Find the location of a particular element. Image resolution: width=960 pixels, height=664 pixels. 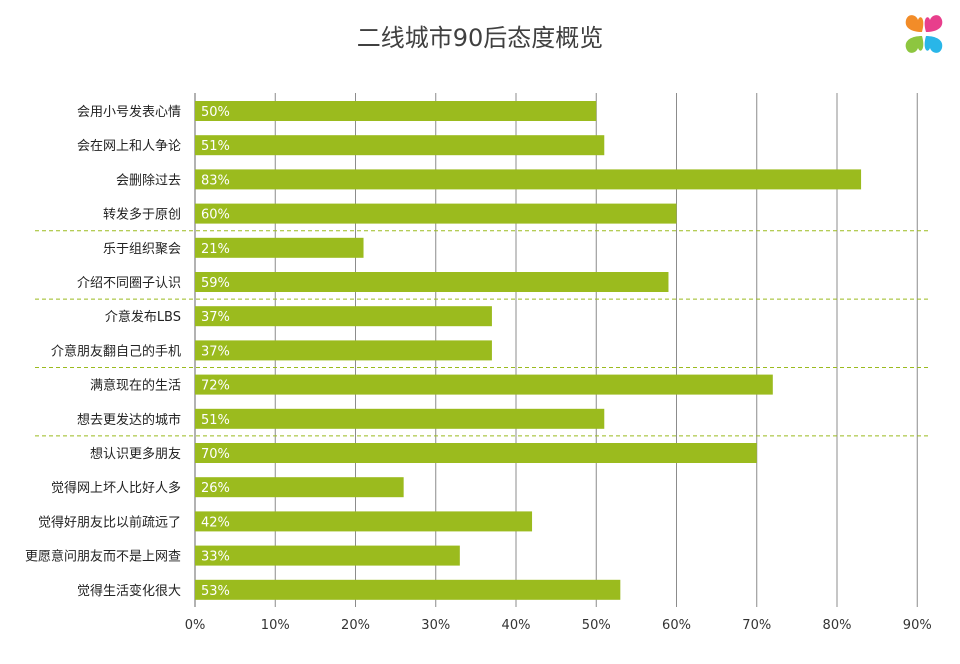

chart-title: 二线城市90后态度概览 is located at coordinates (480, 38).